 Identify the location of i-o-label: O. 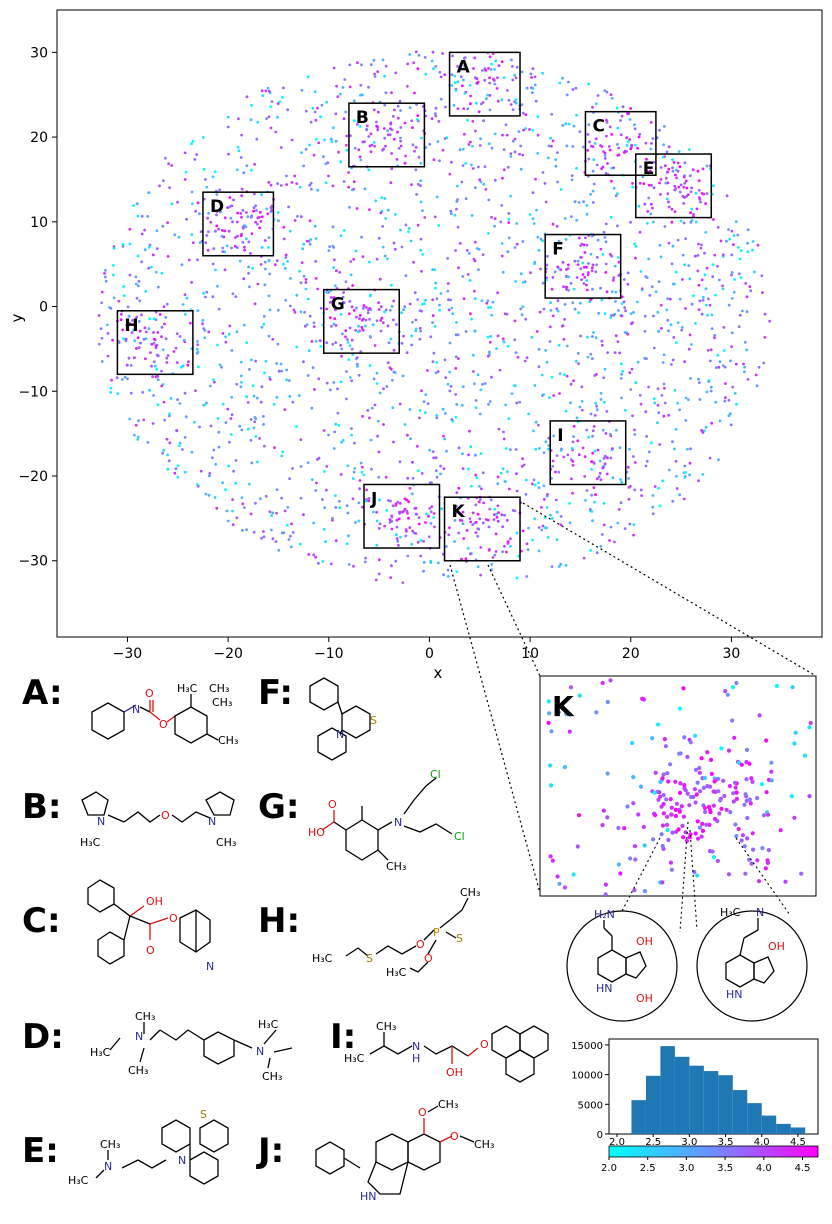
(484, 1044).